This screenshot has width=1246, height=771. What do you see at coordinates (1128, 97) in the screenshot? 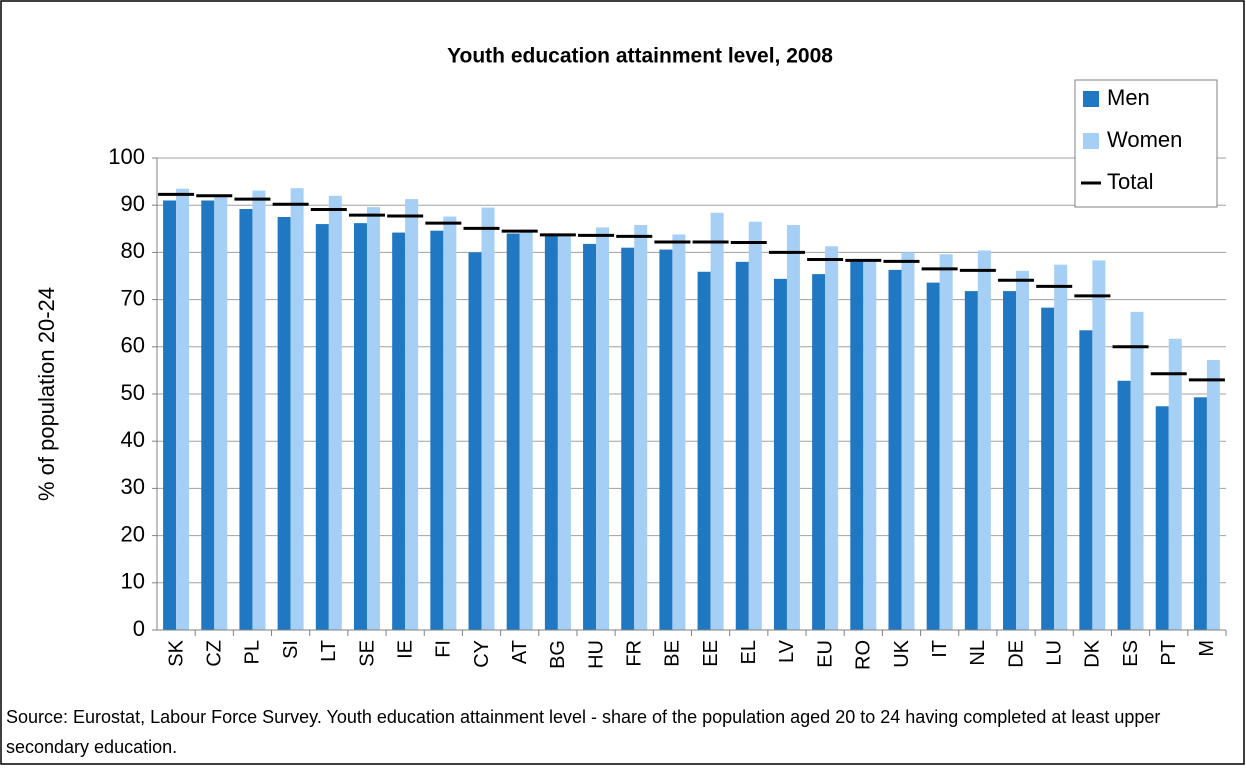
I see `legend-label: Men` at bounding box center [1128, 97].